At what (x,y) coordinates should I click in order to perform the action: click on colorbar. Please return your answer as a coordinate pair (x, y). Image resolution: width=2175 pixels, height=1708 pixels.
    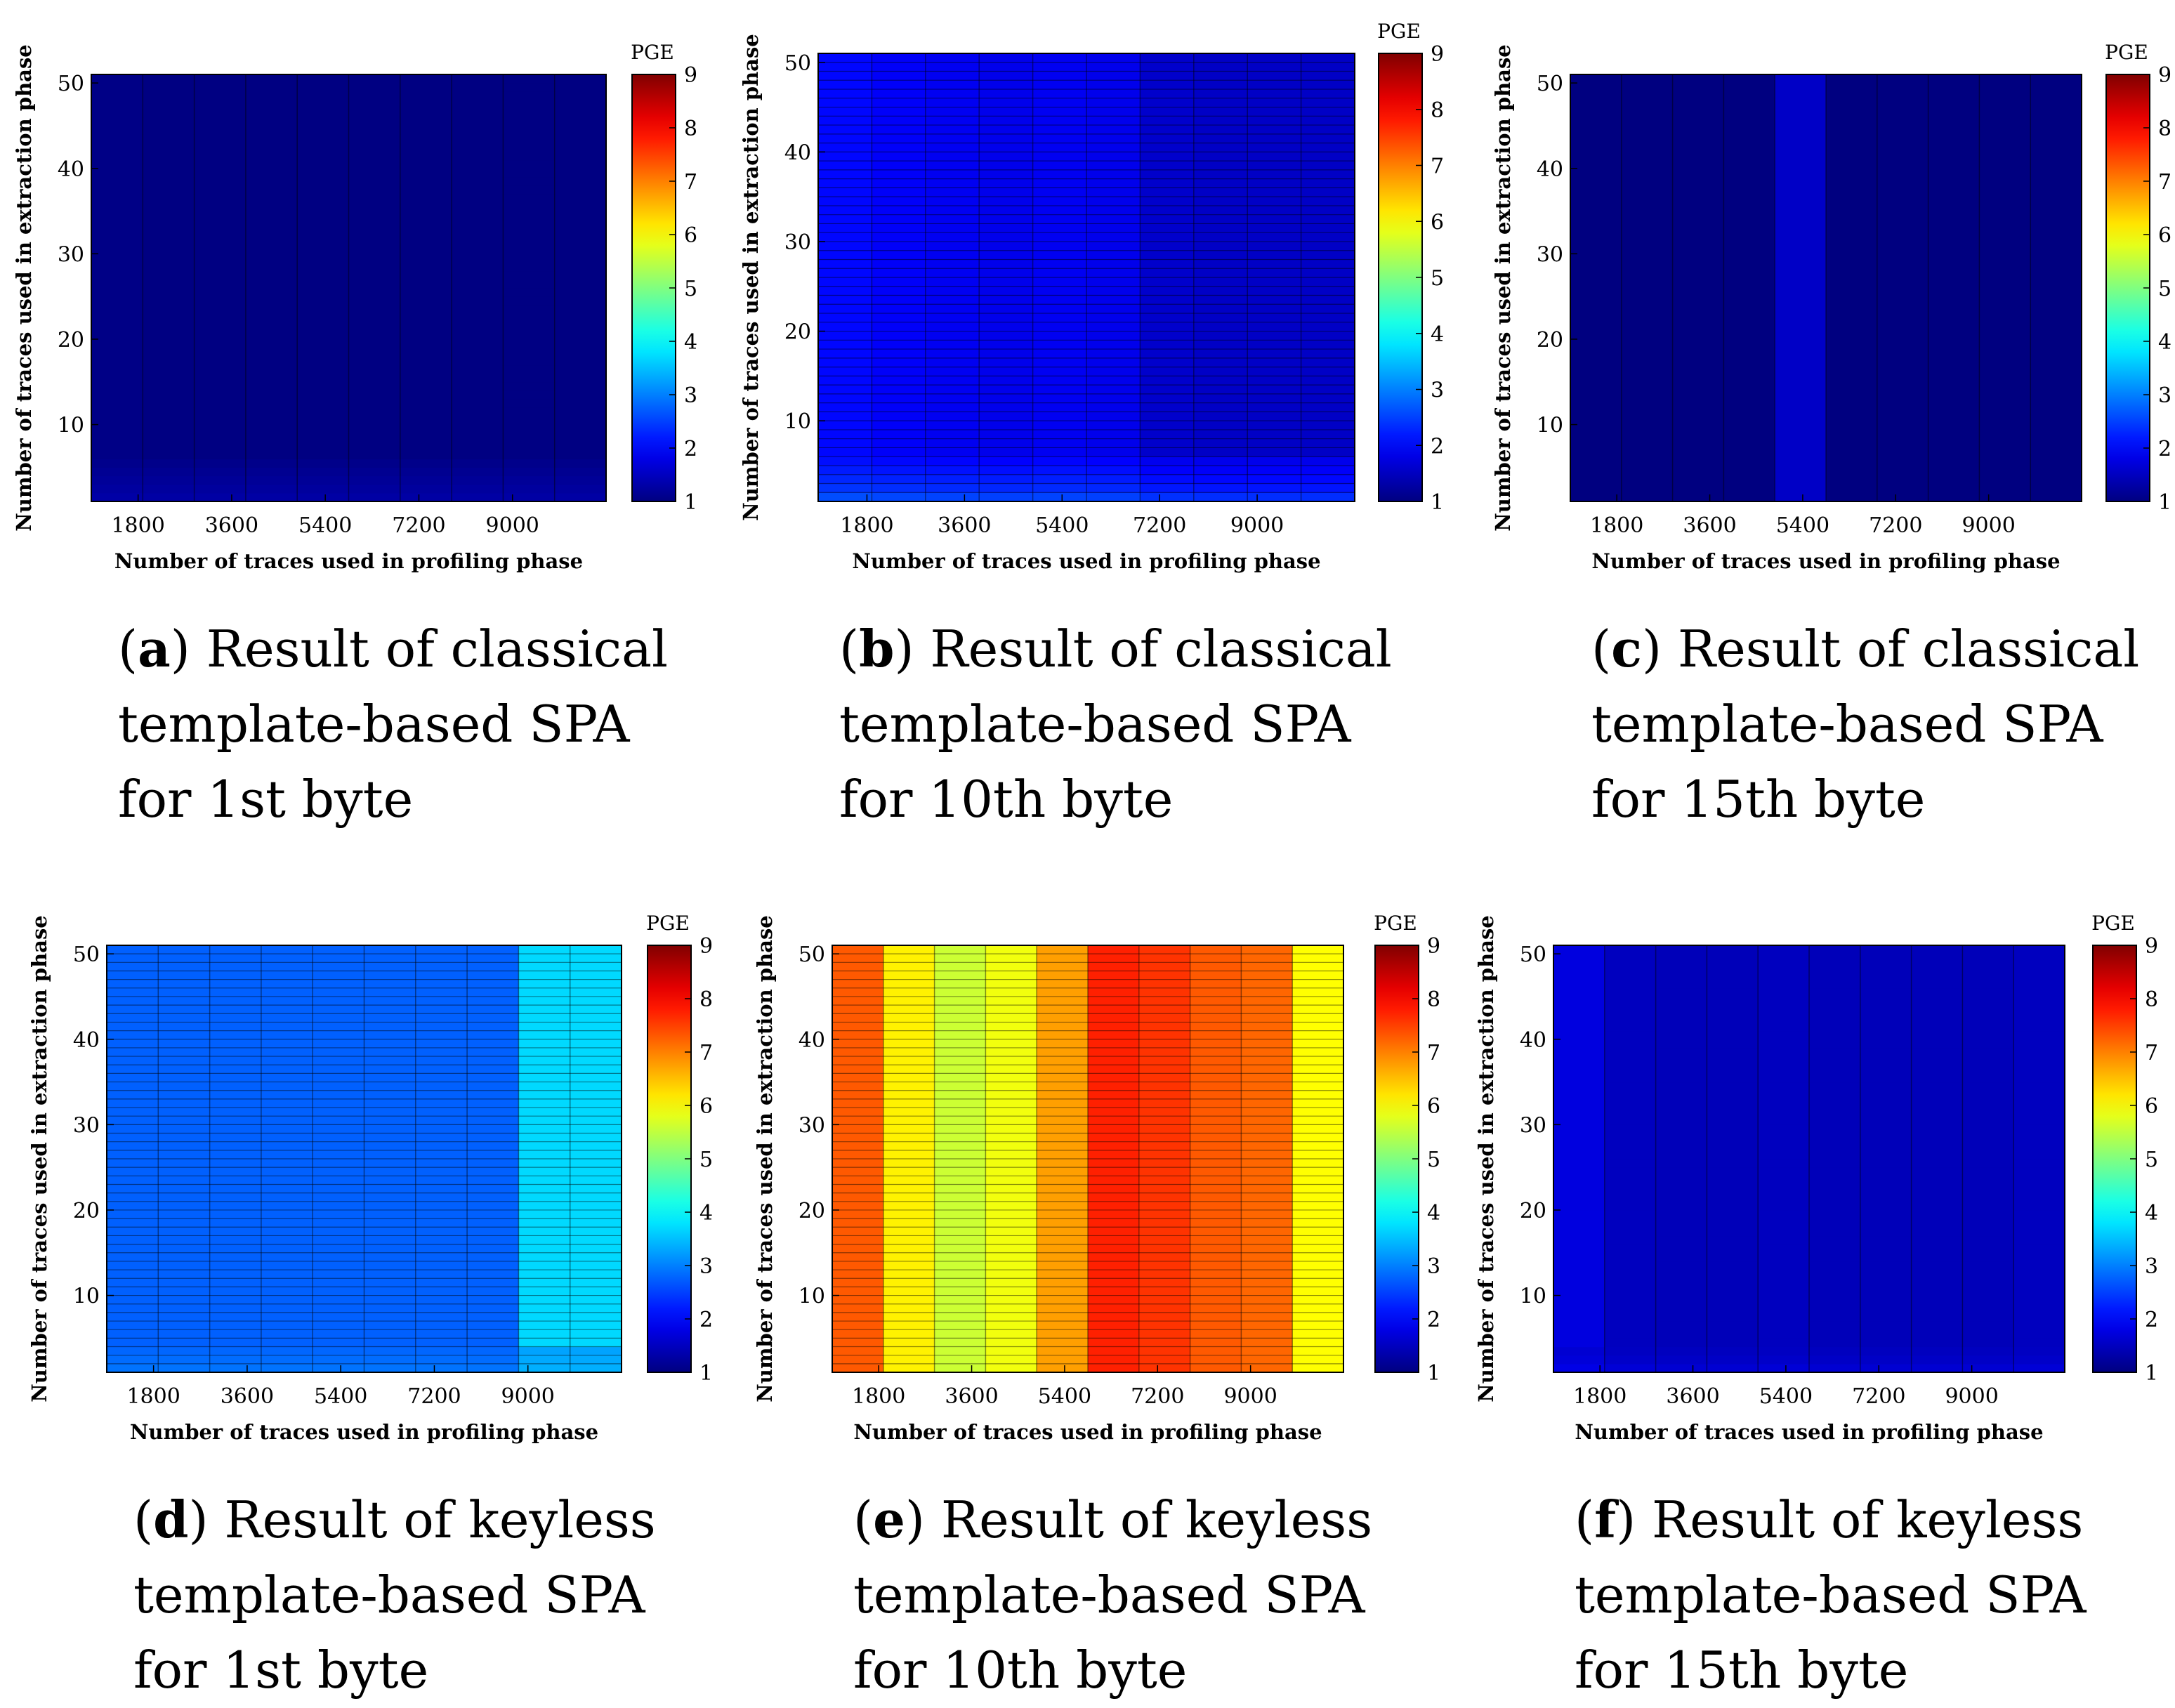
    Looking at the image, I should click on (2127, 288).